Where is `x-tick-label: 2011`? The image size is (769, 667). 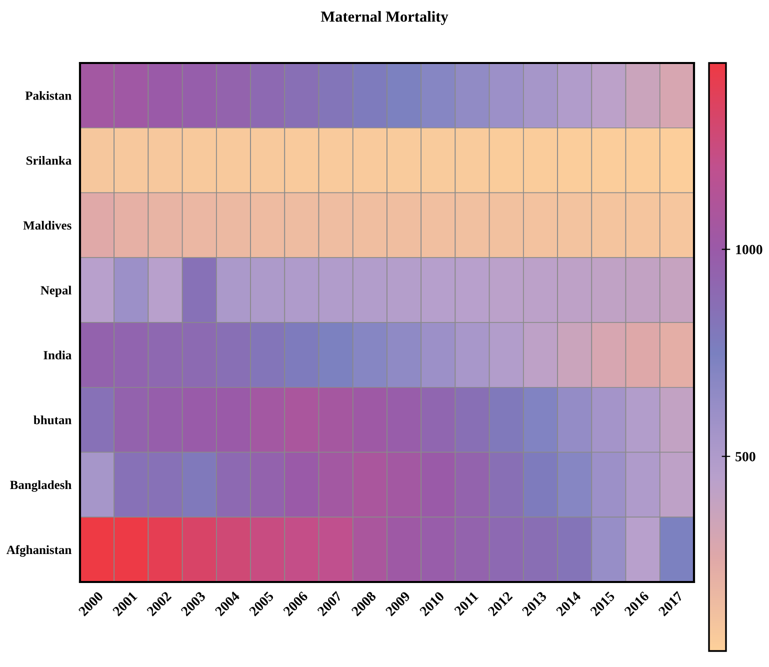
x-tick-label: 2011 is located at coordinates (466, 603).